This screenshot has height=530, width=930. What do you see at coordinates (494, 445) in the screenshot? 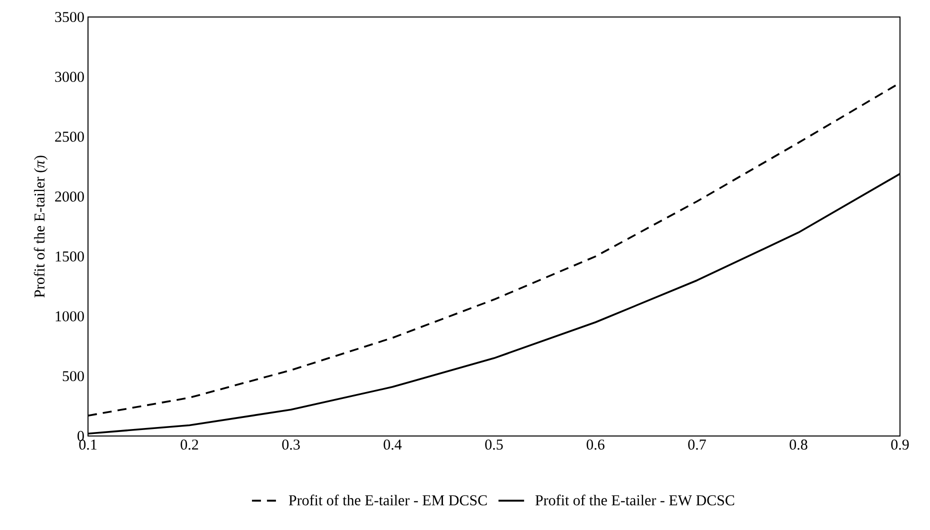
I see `x-tick-label: 0.5` at bounding box center [494, 445].